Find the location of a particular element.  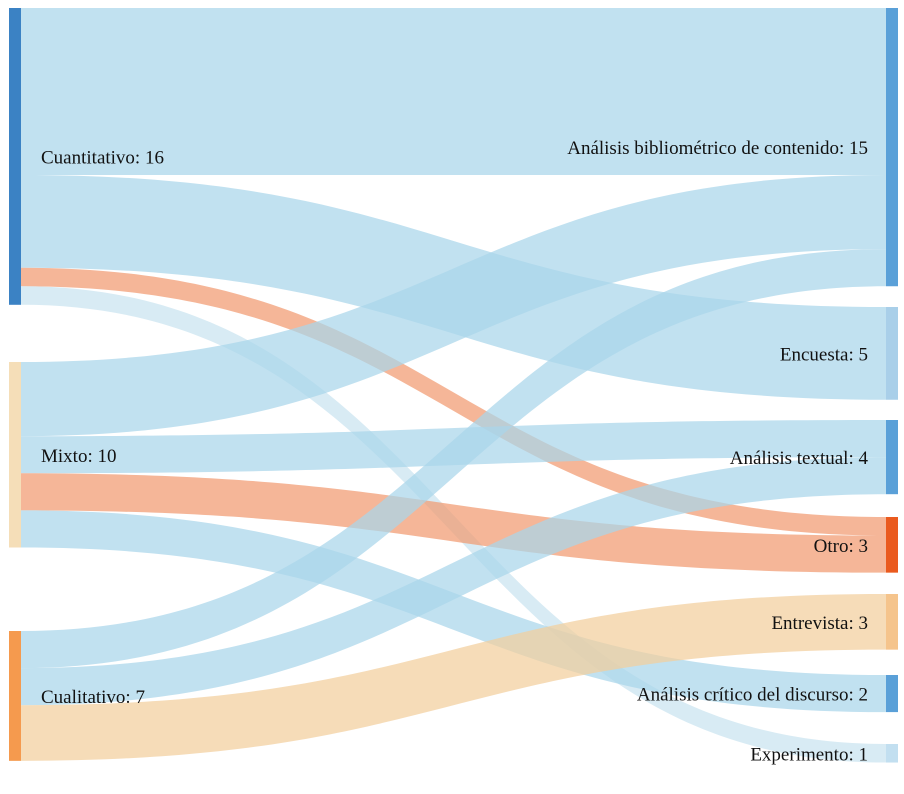

node-bar-mixto is located at coordinates (15, 455).